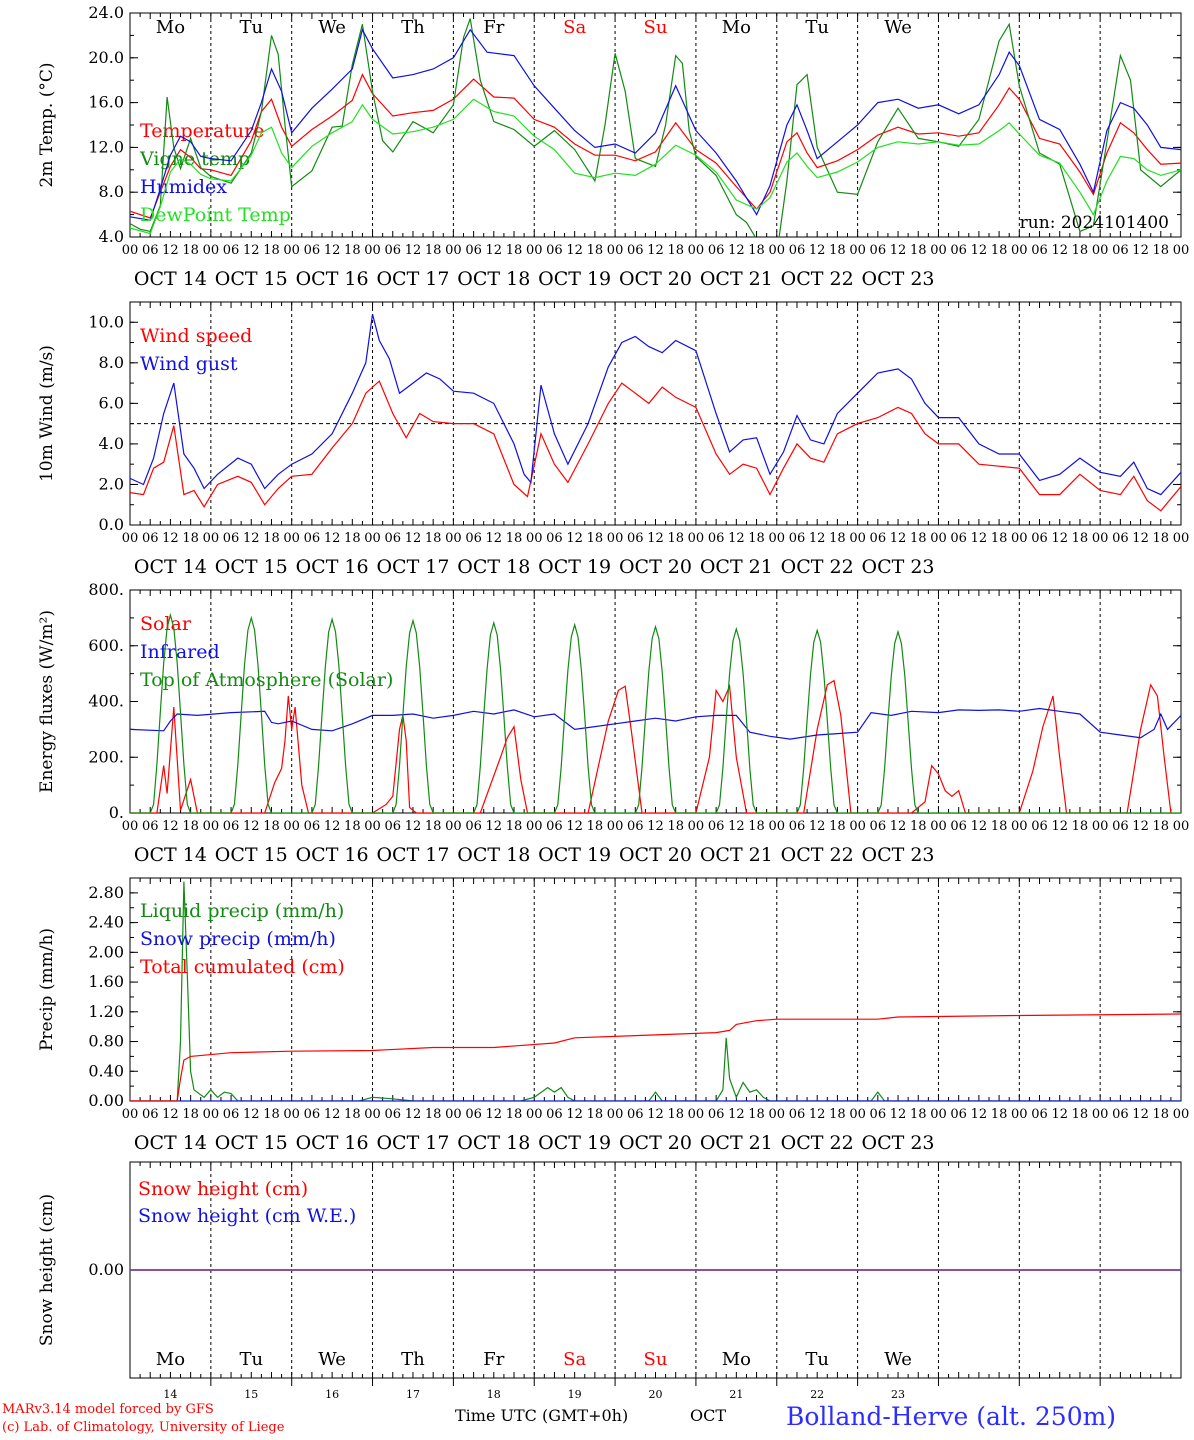 This screenshot has width=1194, height=1440. I want to click on day-name: Sa, so click(574, 1359).